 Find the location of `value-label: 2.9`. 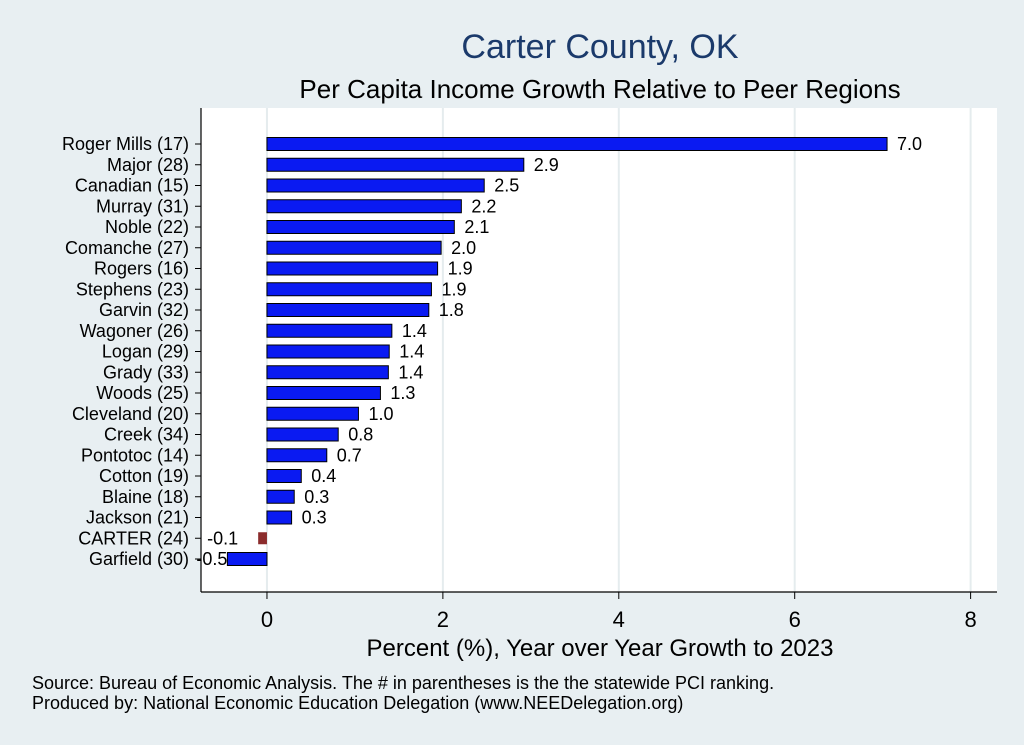

value-label: 2.9 is located at coordinates (546, 165).